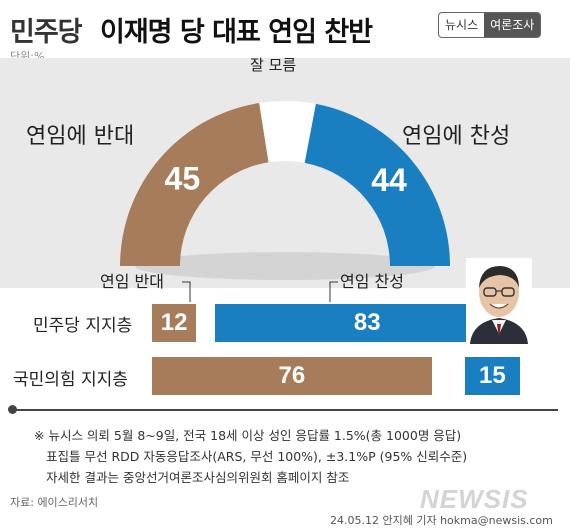 The image size is (570, 530). What do you see at coordinates (198, 477) in the screenshot?
I see `footnote-3: 자세한 결과는 중앙선거여론조사심의위원회 홈페이지 참조` at bounding box center [198, 477].